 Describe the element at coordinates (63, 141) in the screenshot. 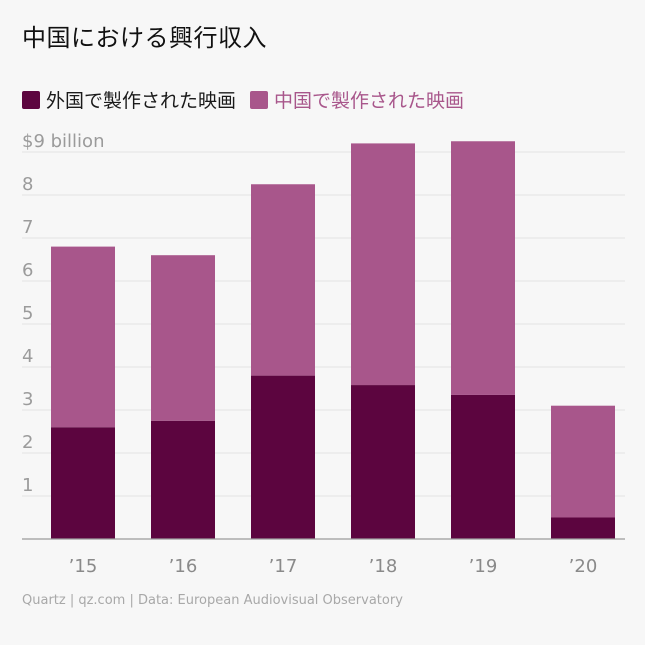

I see `y-tick-label-9: $9 billion` at that location.